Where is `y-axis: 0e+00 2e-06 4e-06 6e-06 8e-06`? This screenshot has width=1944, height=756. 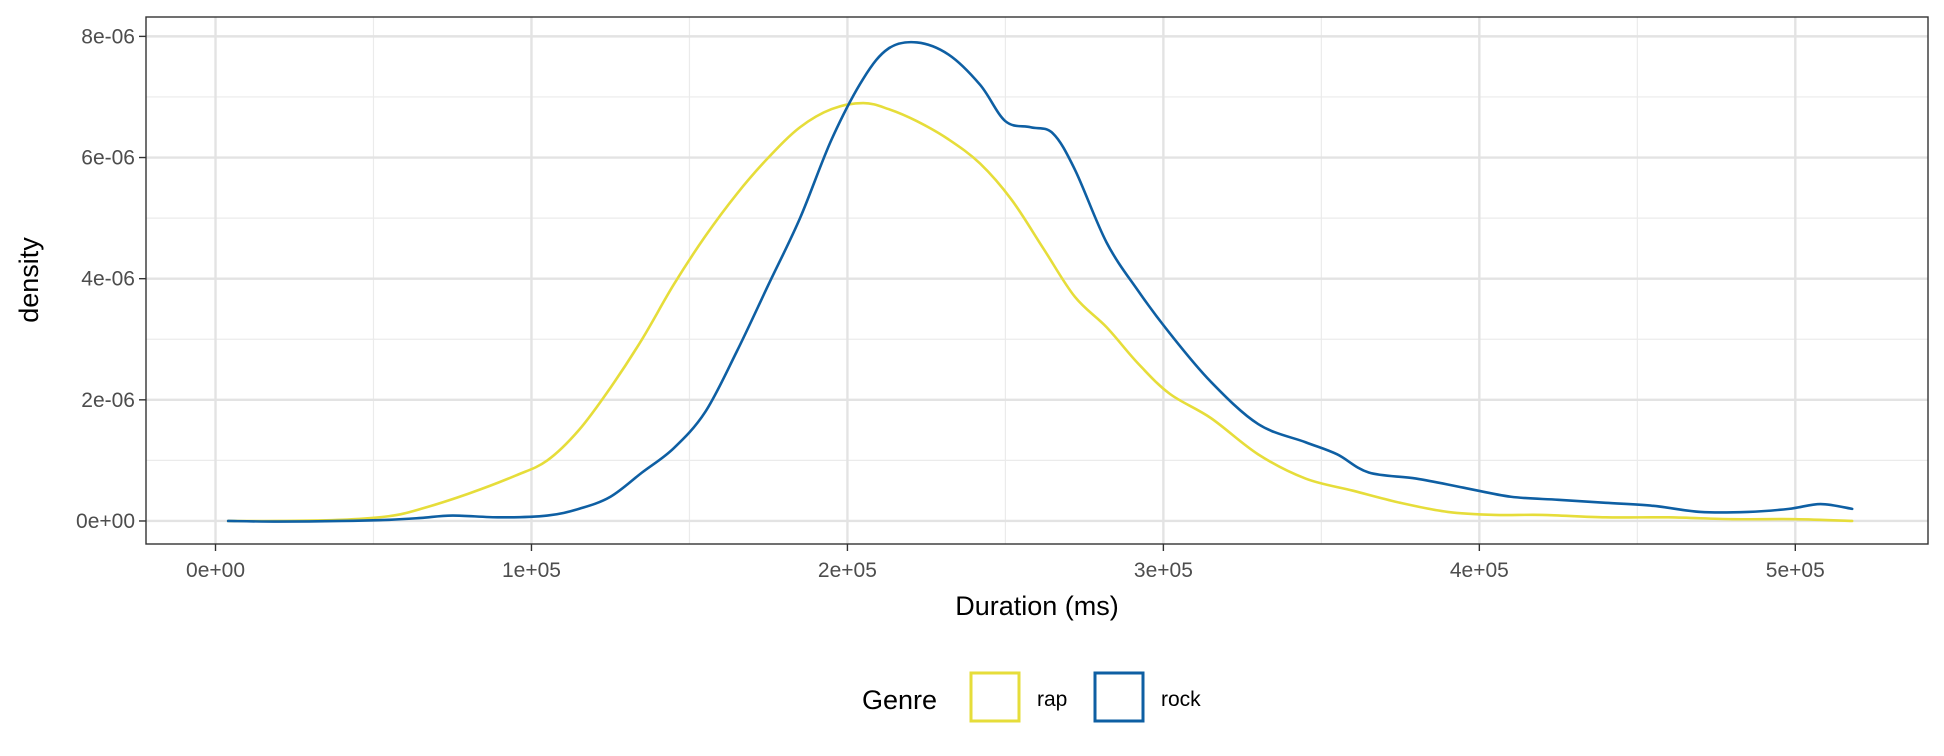 y-axis: 0e+00 2e-06 4e-06 6e-06 8e-06 is located at coordinates (111, 279).